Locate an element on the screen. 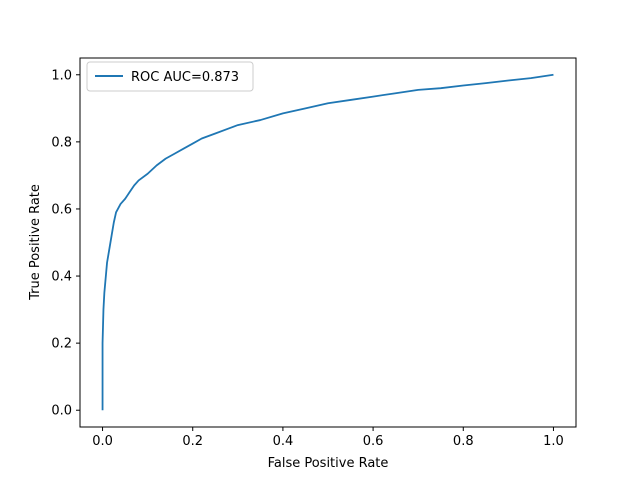  x-tick-label: 0.4 is located at coordinates (283, 441).